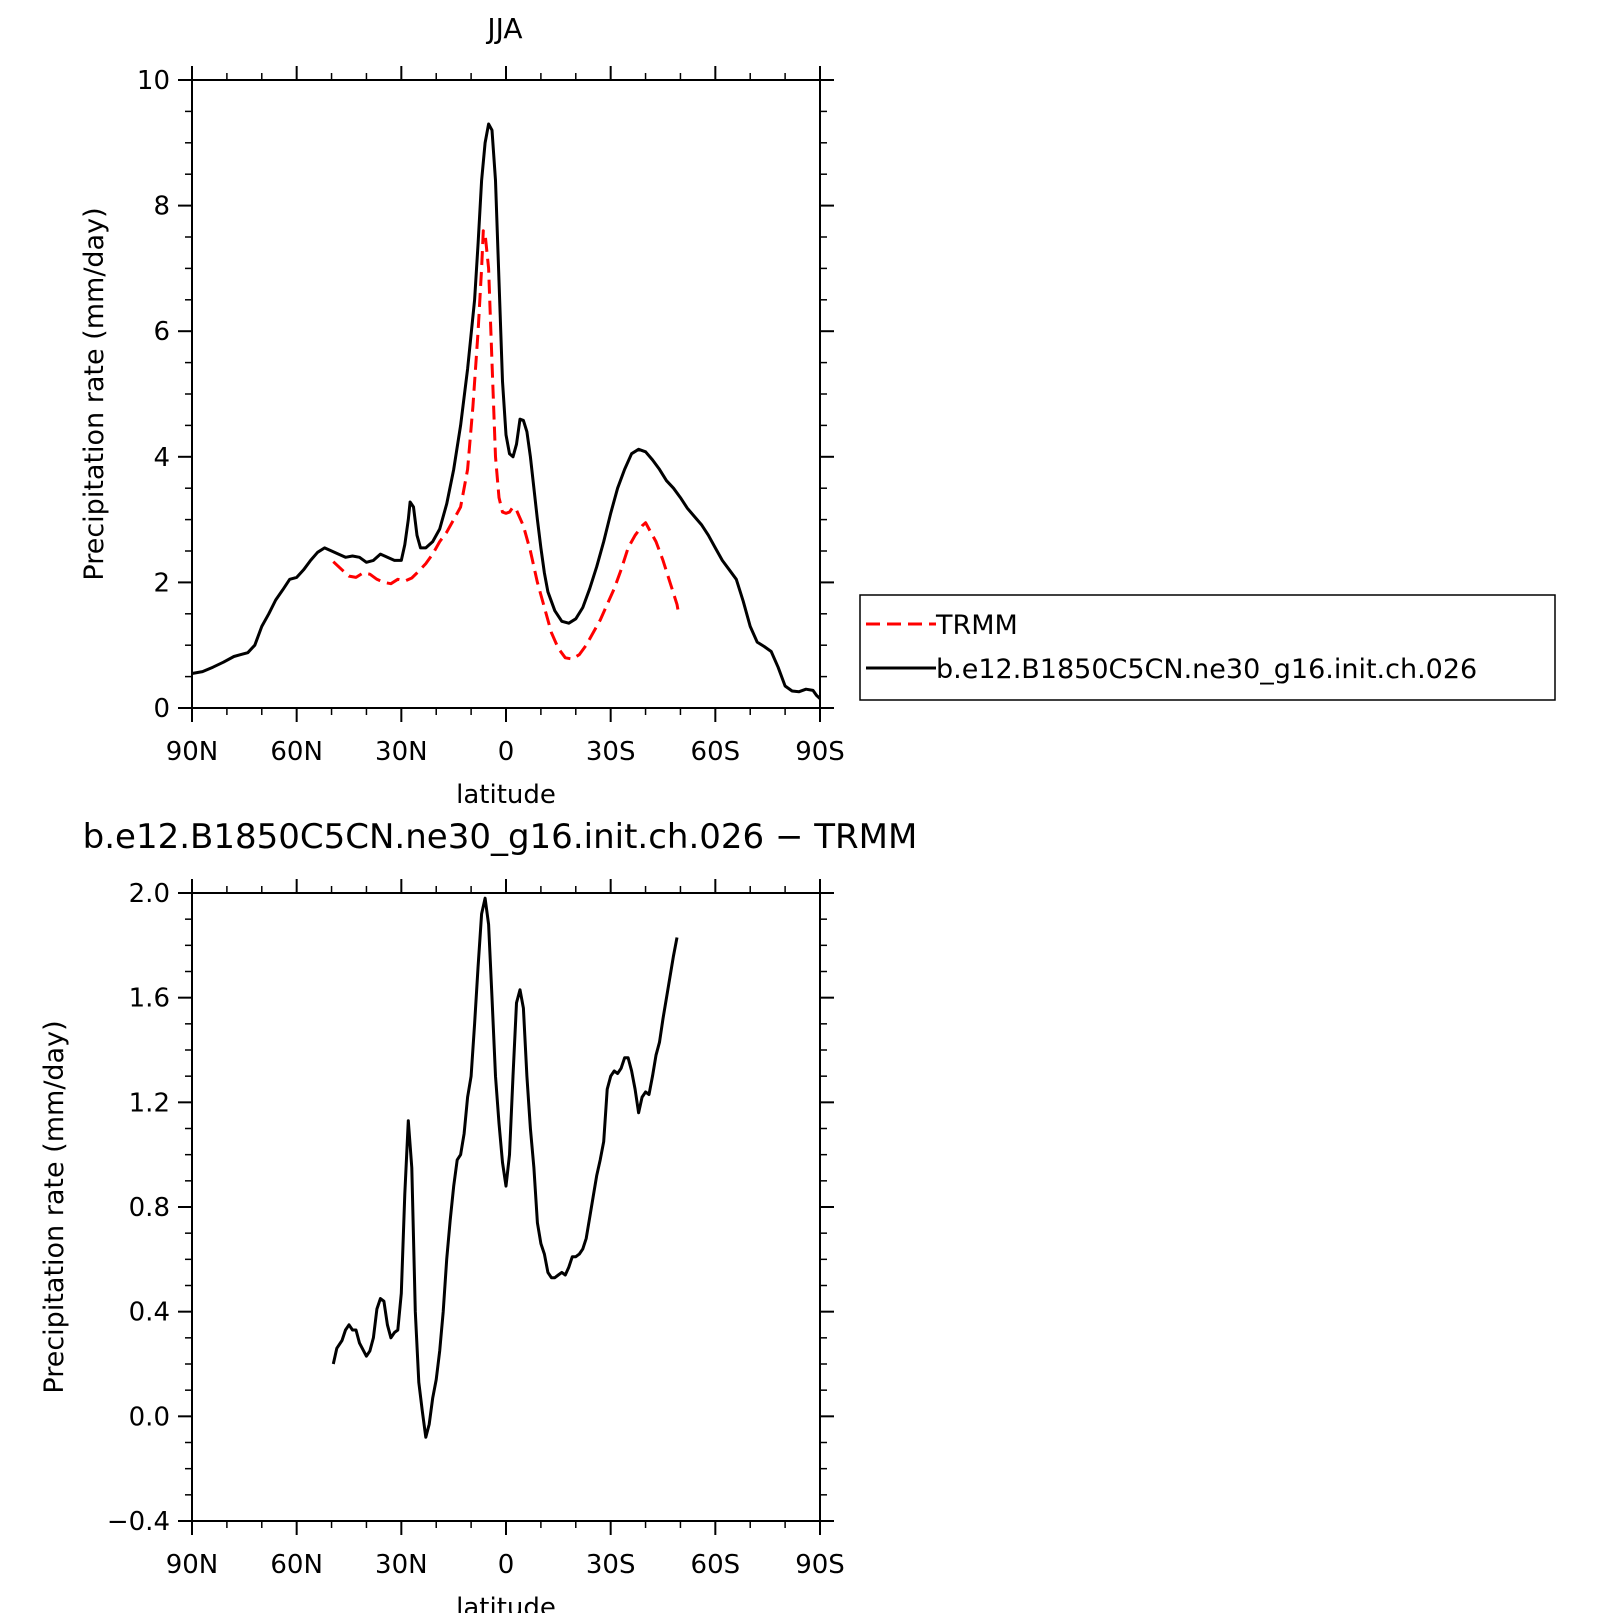 The height and width of the screenshot is (1613, 1611). I want to click on legend-label-trmm: TRMM, so click(976, 625).